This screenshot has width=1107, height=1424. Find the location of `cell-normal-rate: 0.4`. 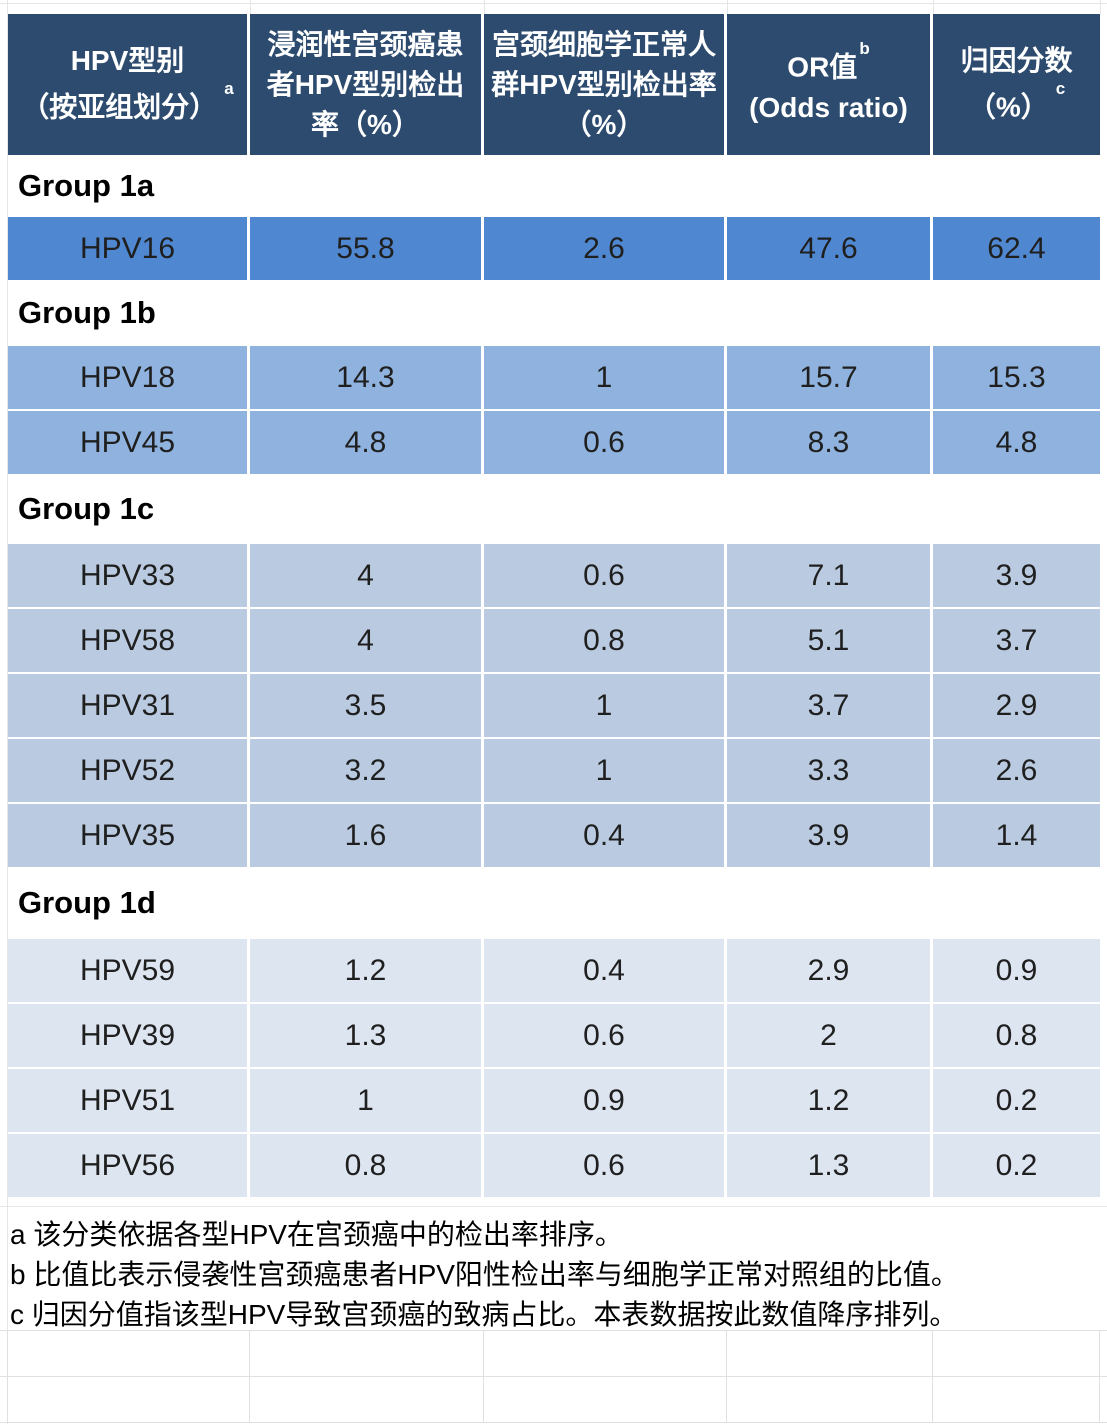

cell-normal-rate: 0.4 is located at coordinates (605, 970).